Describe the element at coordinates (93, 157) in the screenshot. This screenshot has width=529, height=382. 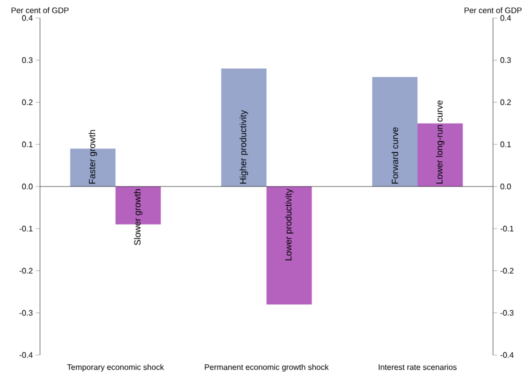
I see `annotation: Faster growth` at that location.